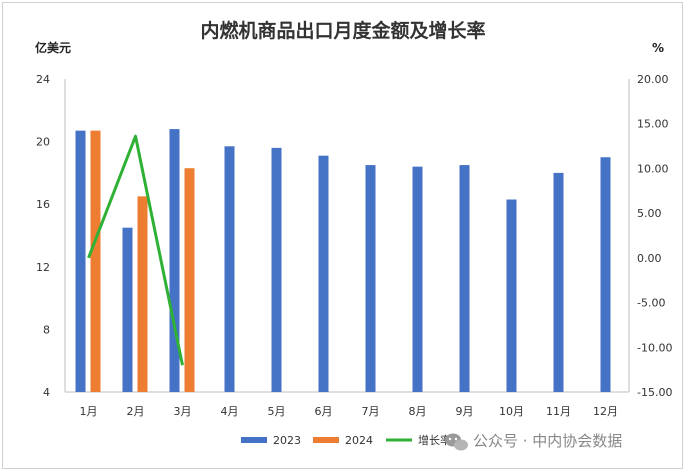  What do you see at coordinates (43, 79) in the screenshot?
I see `left-tick-label: 24` at bounding box center [43, 79].